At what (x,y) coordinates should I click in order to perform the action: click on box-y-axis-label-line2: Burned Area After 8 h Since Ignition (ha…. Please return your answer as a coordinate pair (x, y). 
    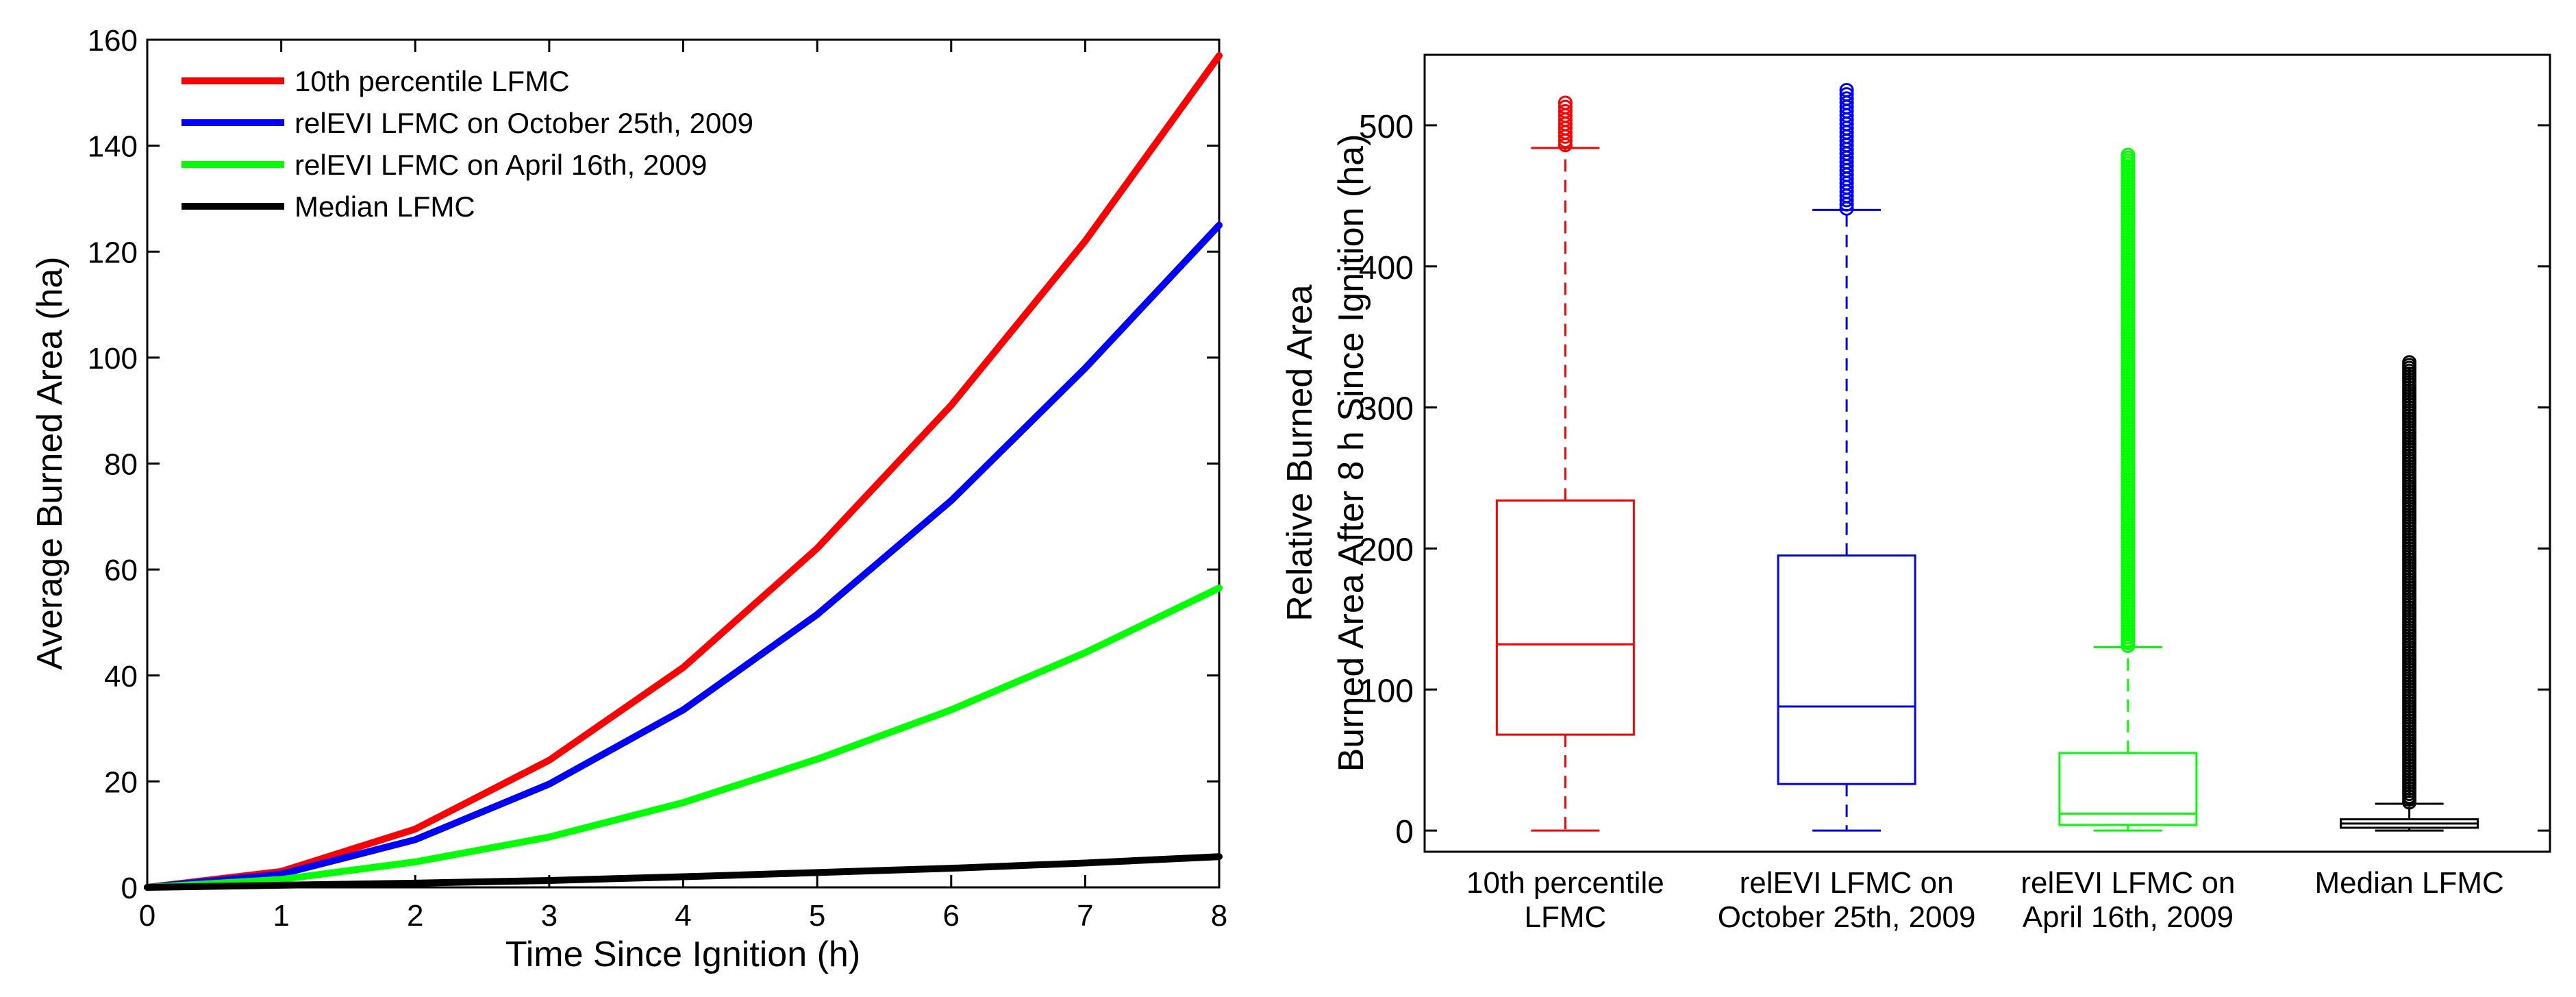
    Looking at the image, I should click on (1351, 453).